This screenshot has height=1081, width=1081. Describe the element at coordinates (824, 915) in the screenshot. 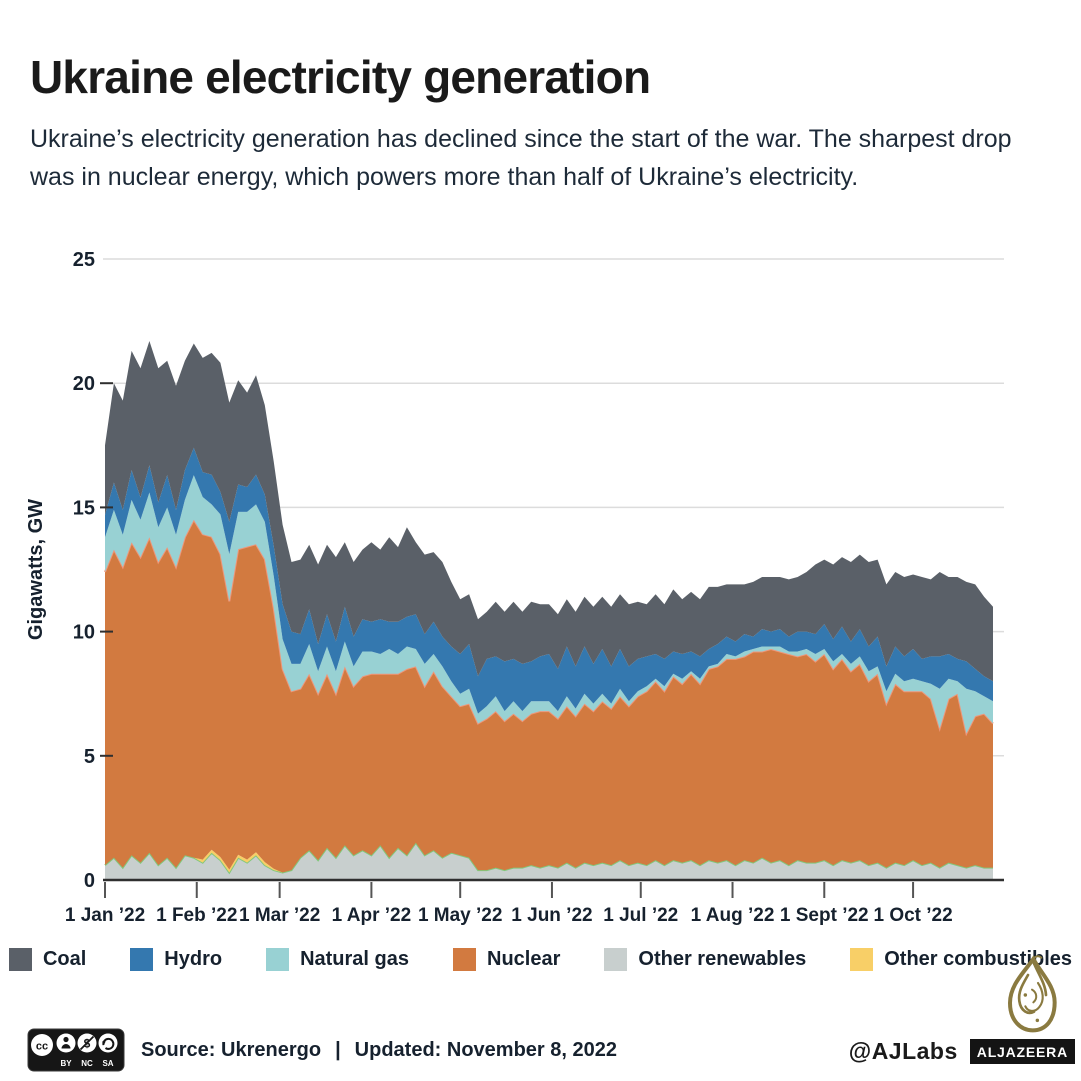

I see `svg-text: 1 Sept ’22` at that location.